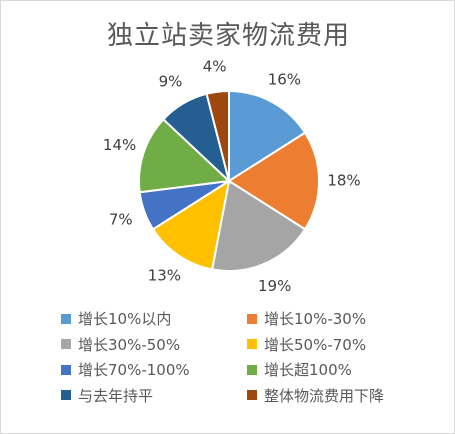  Describe the element at coordinates (284, 80) in the screenshot. I see `pie-data-label: 16%` at that location.